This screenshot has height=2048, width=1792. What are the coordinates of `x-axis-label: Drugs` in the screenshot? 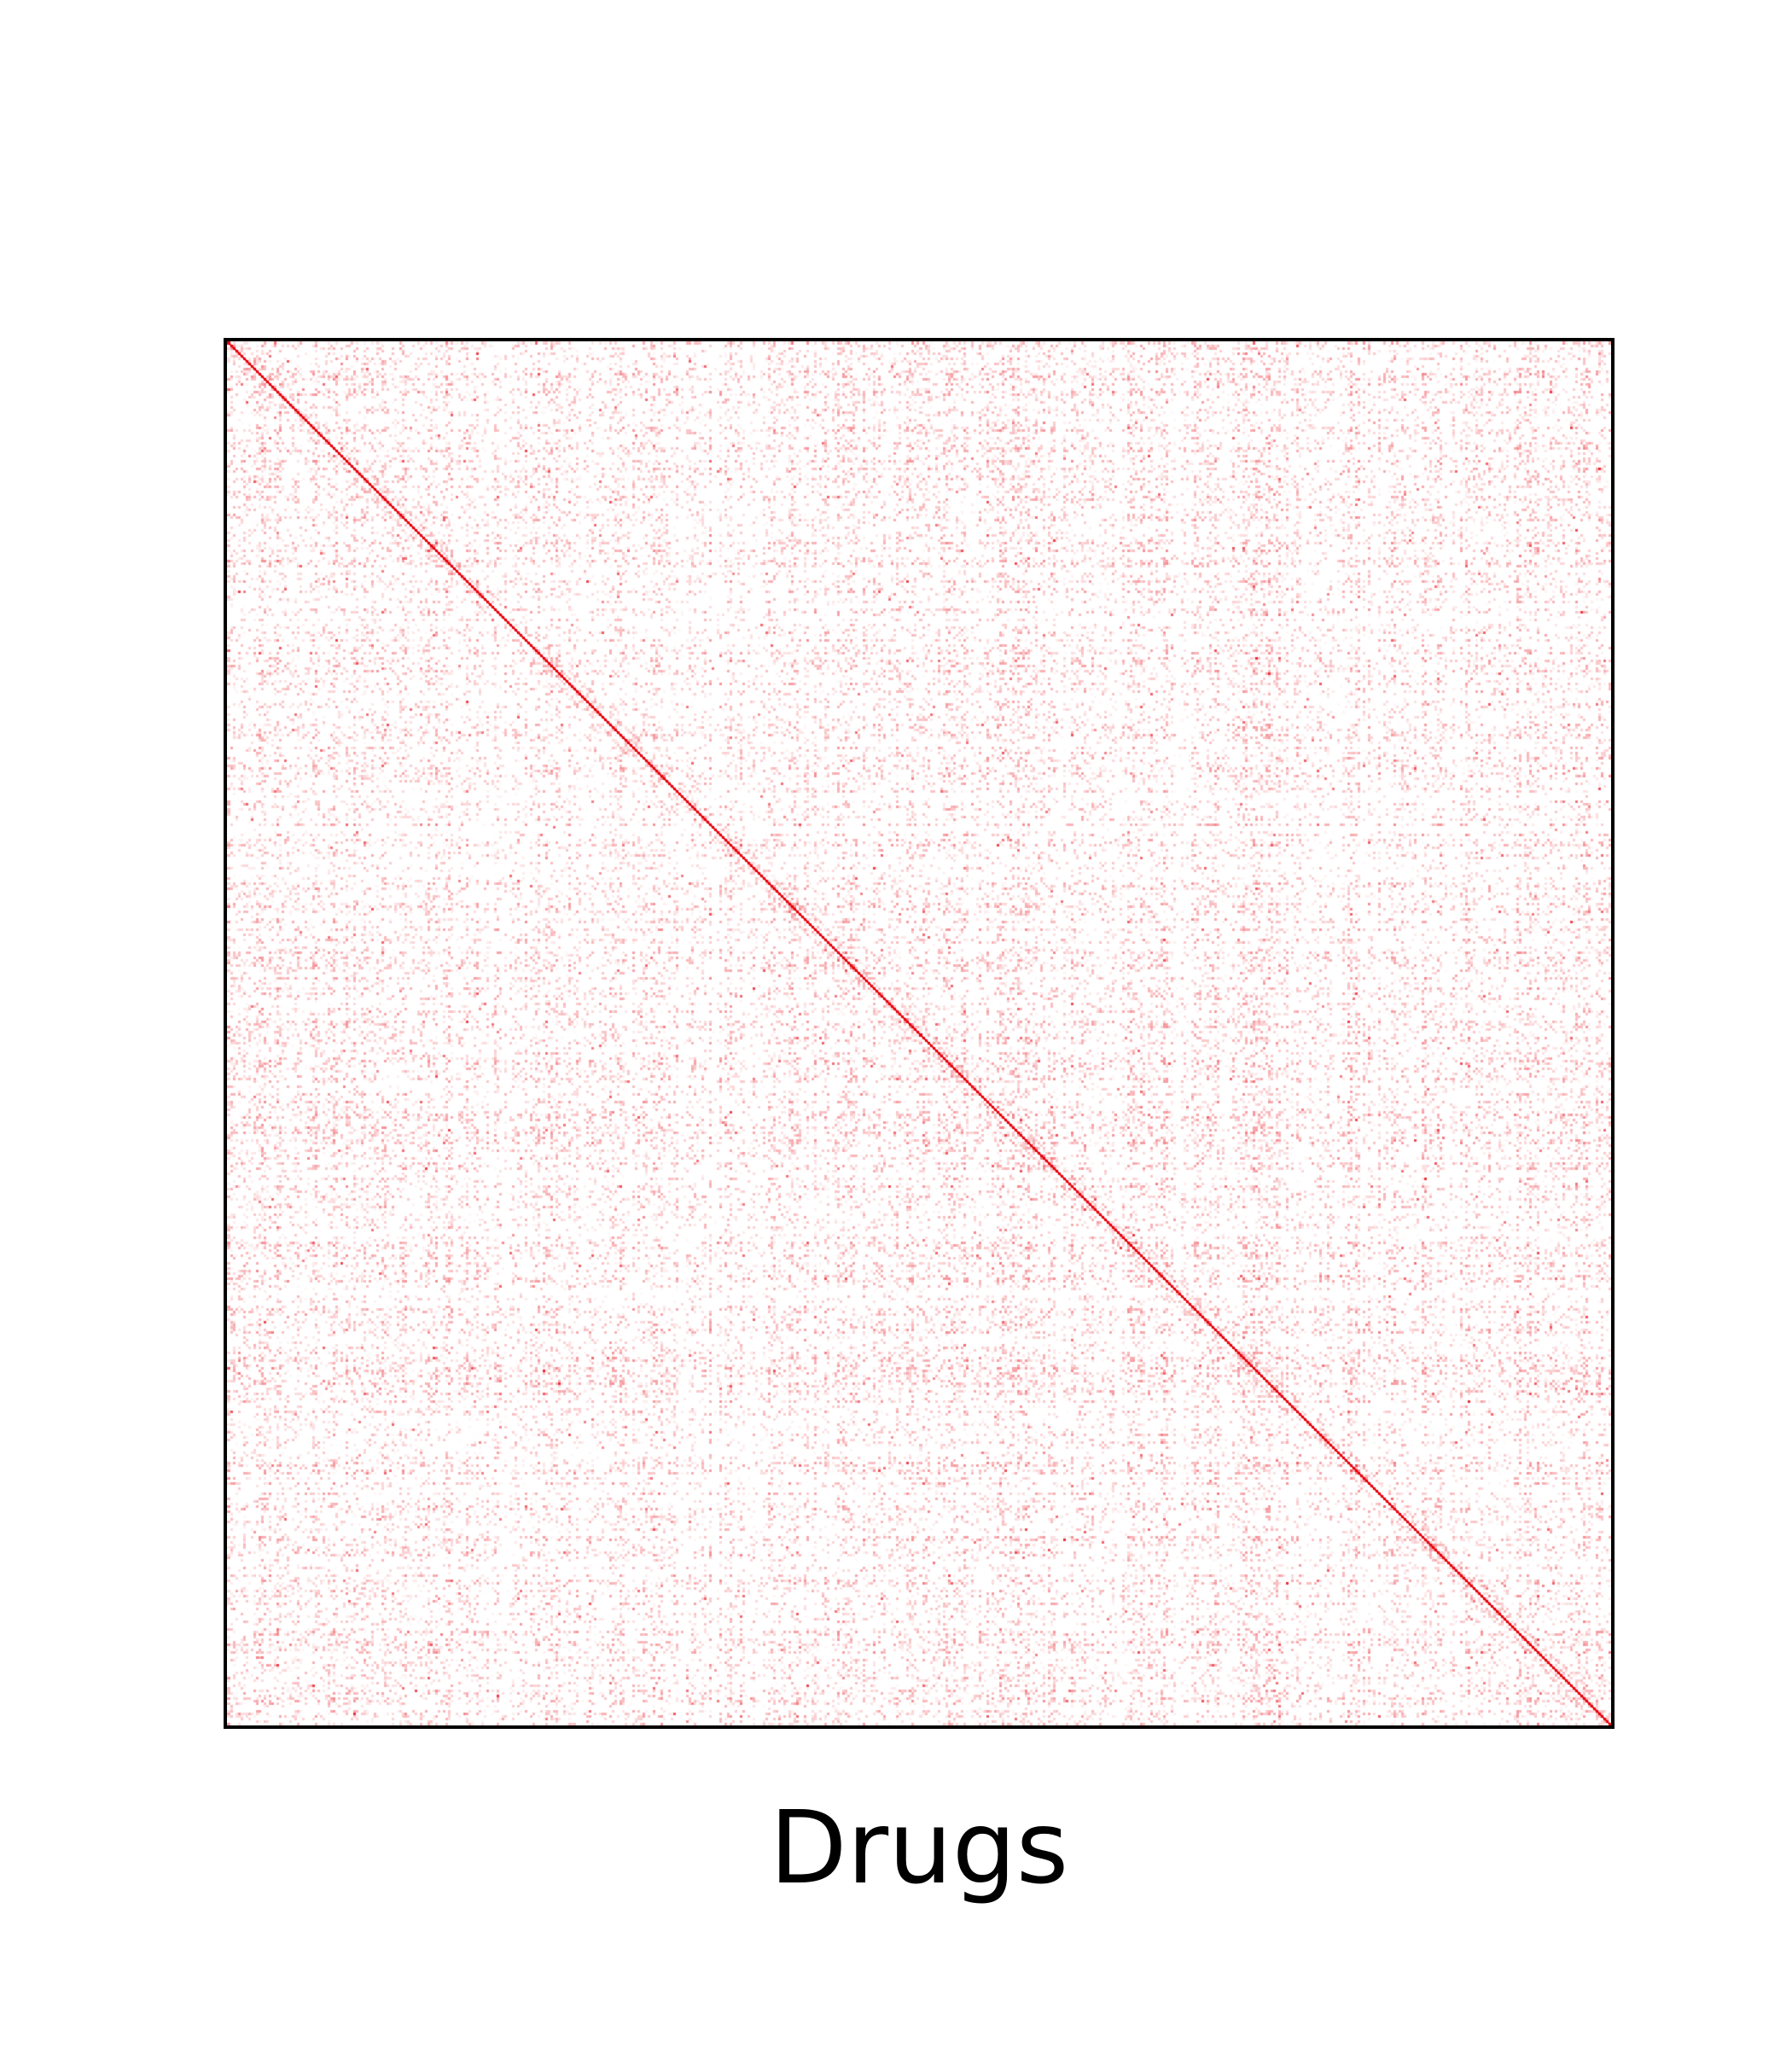 It's located at (919, 1848).